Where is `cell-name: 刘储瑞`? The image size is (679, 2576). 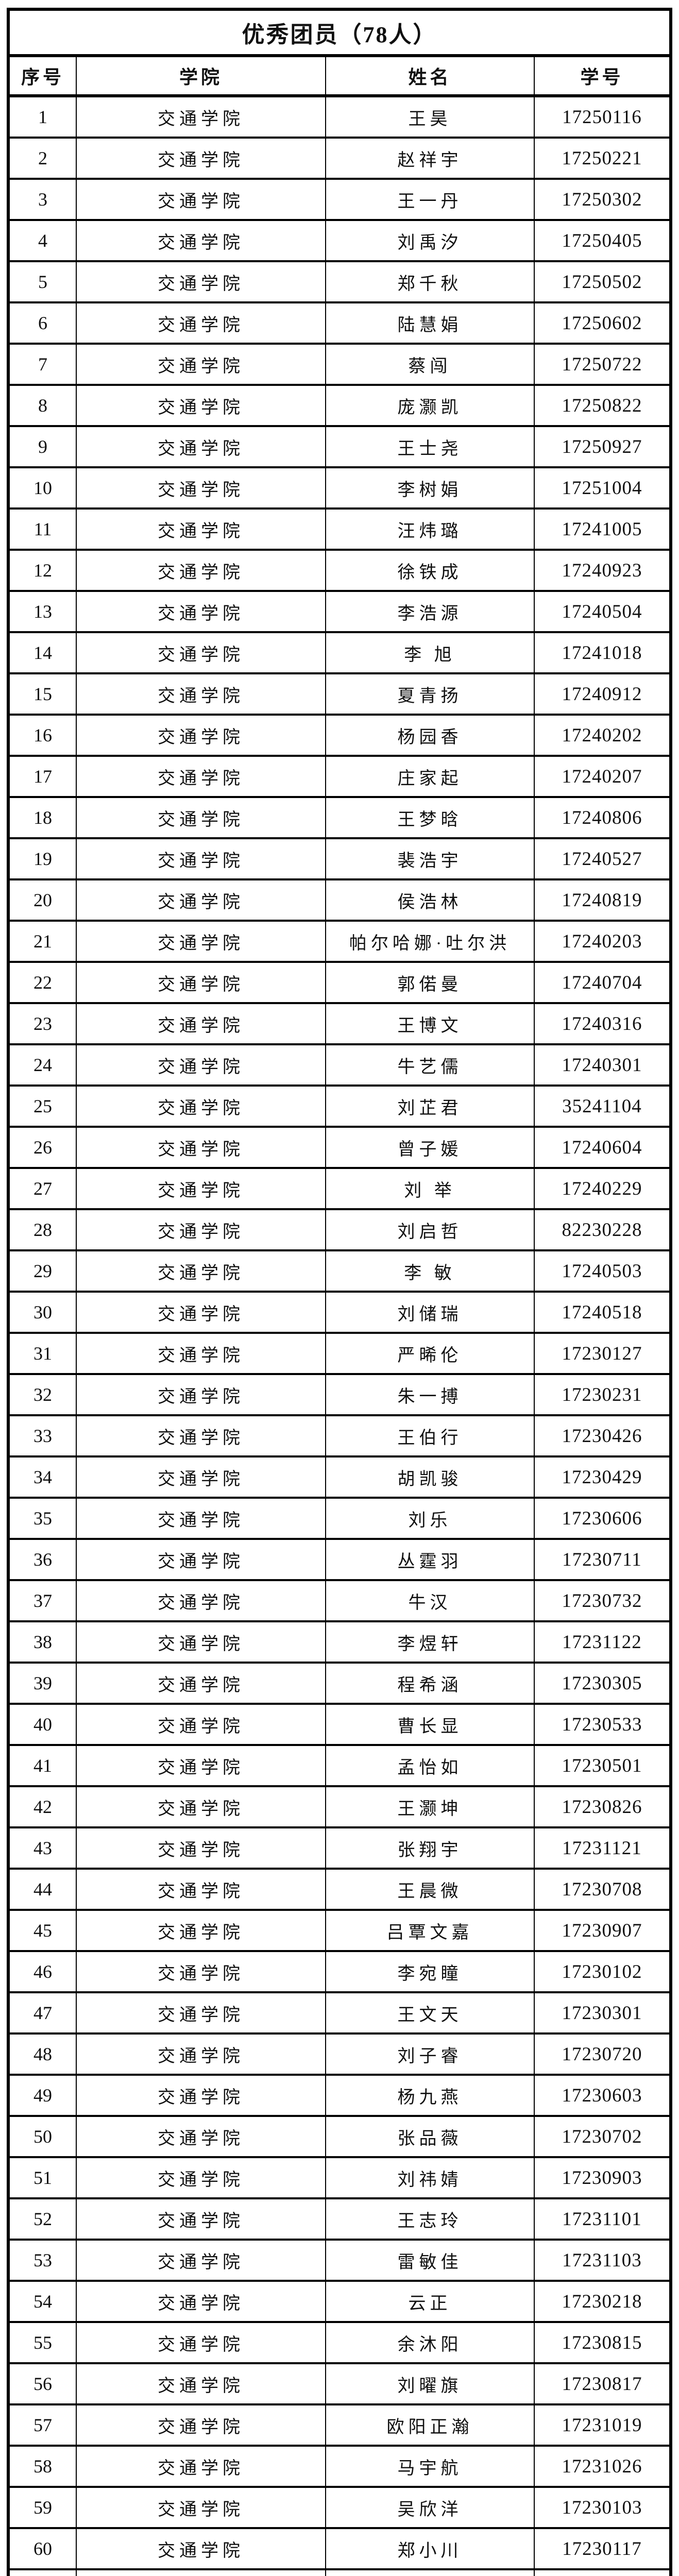
cell-name: 刘储瑞 is located at coordinates (430, 1312).